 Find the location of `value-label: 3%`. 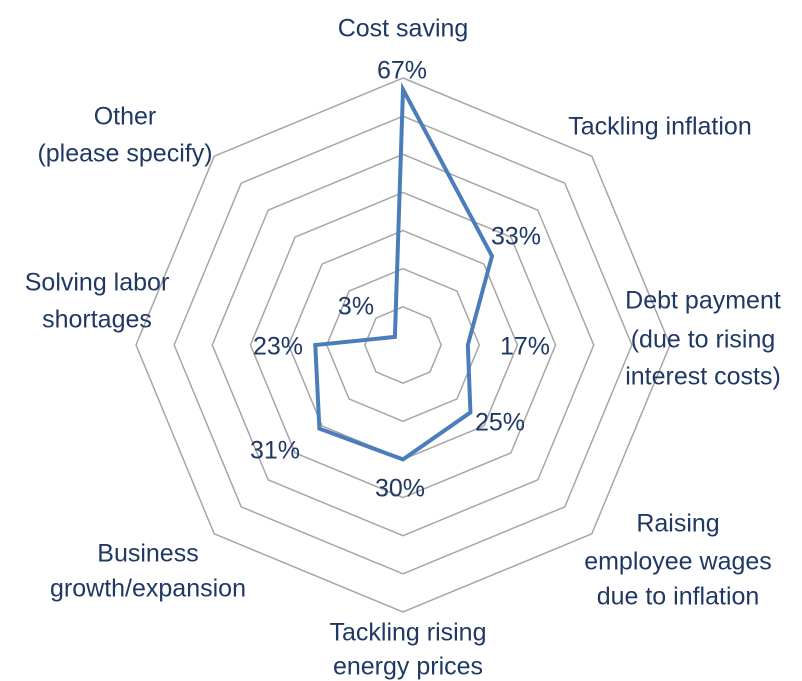

value-label: 3% is located at coordinates (356, 307).